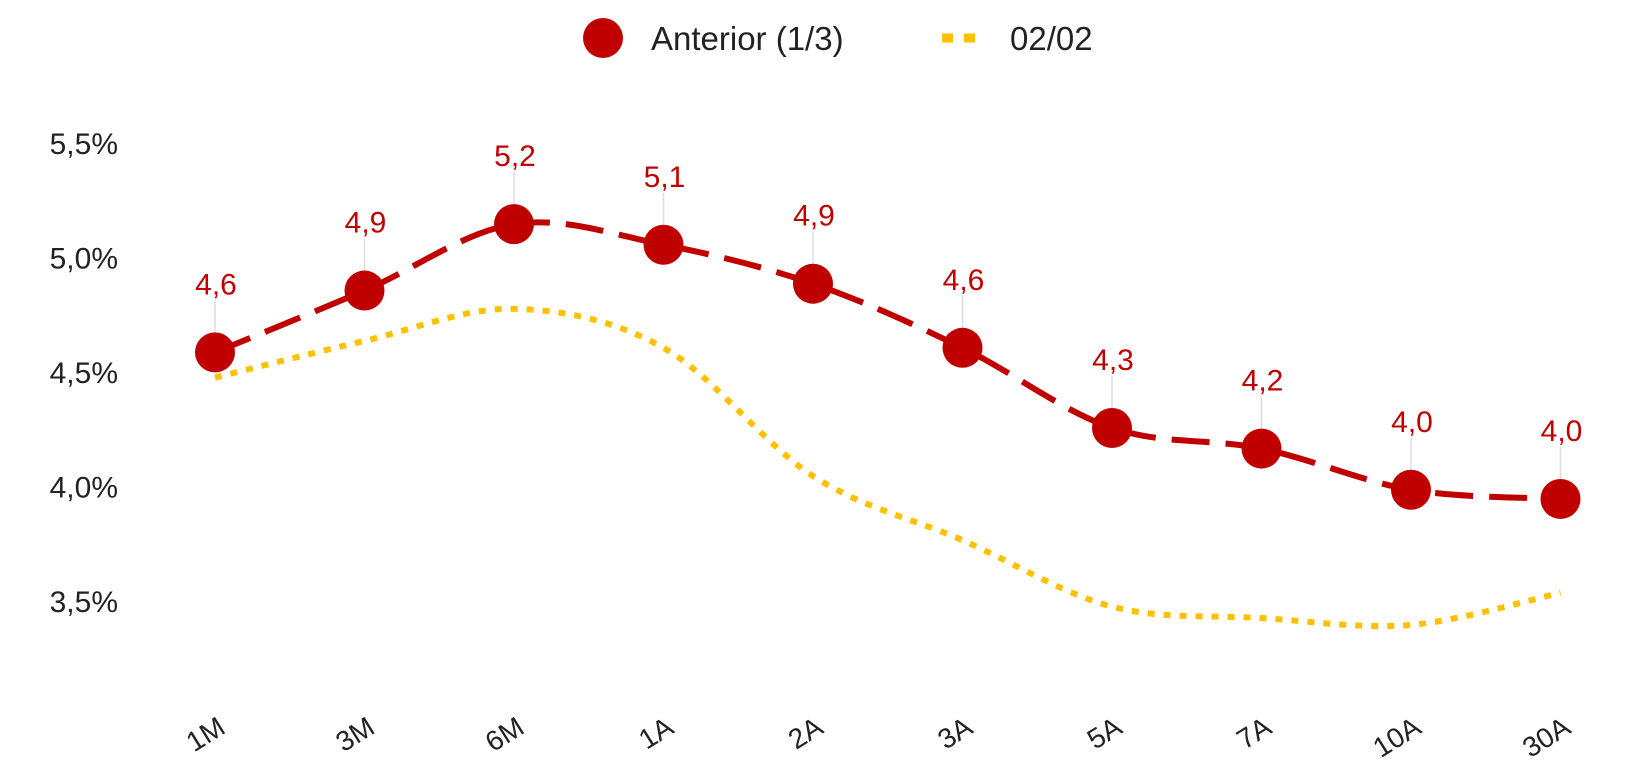 Image resolution: width=1626 pixels, height=763 pixels. Describe the element at coordinates (603, 38) in the screenshot. I see `legend-marker-anterior` at that location.